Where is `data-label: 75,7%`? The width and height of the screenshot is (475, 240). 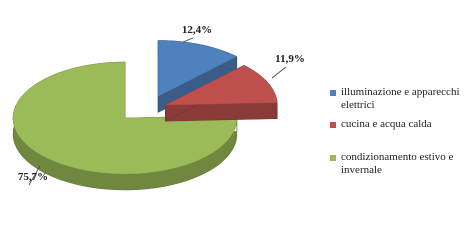 data-label: 75,7% is located at coordinates (33, 177).